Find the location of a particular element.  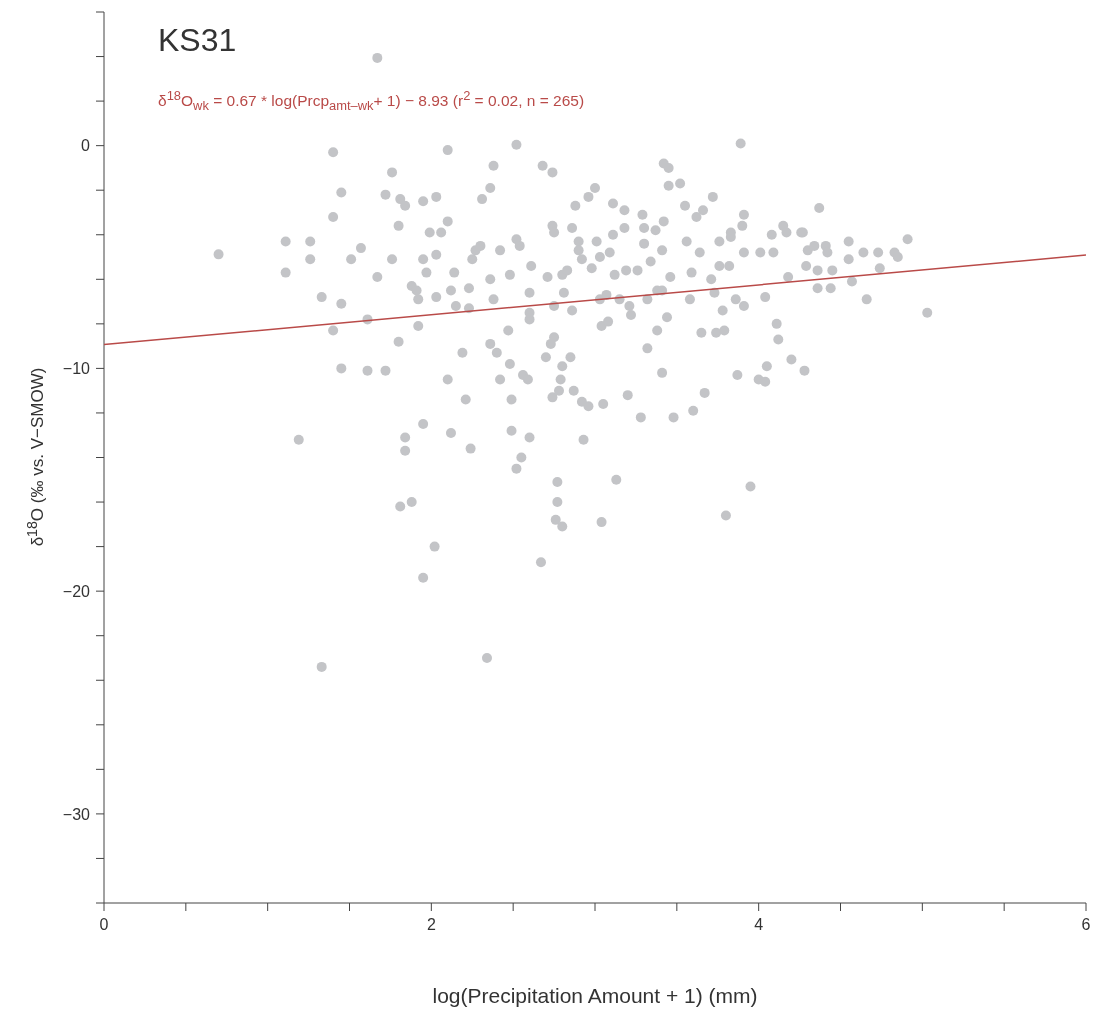

chart-title: KS31 is located at coordinates (197, 40).